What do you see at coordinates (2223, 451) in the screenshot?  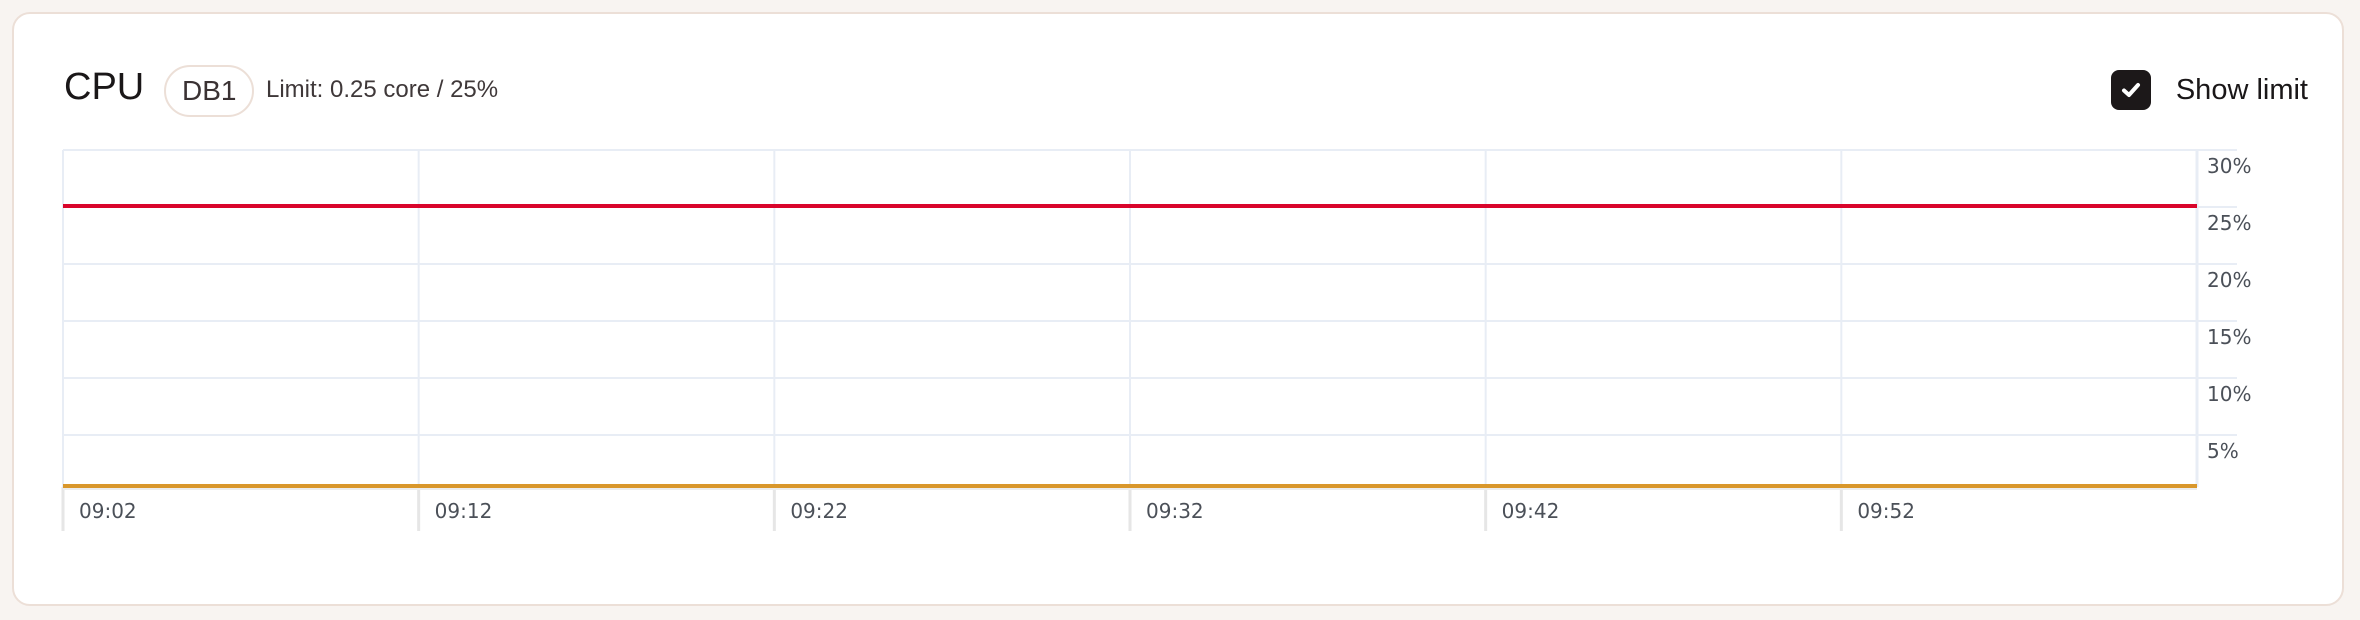 I see `y-tick-label: 5%` at bounding box center [2223, 451].